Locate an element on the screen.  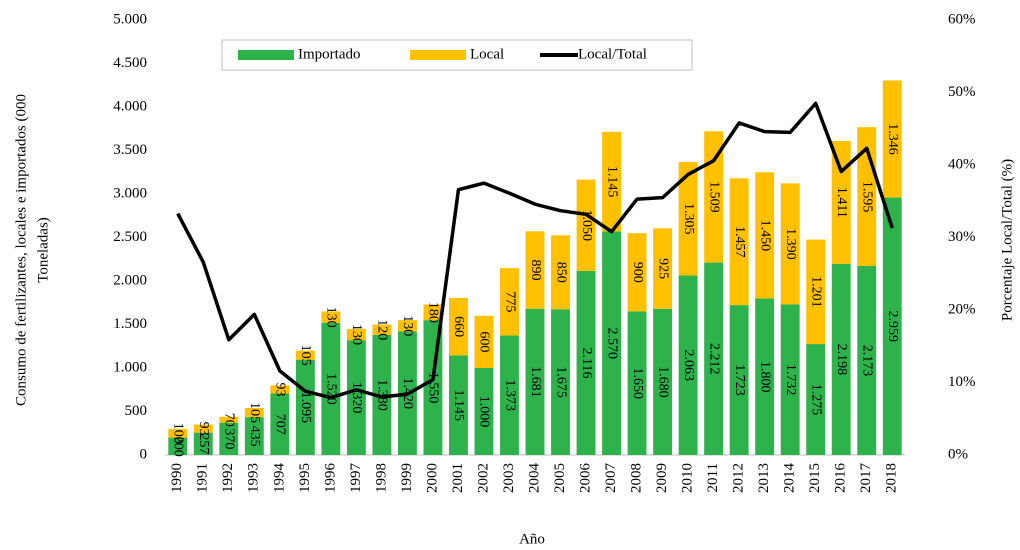
data-label: 1.650 is located at coordinates (637, 383).